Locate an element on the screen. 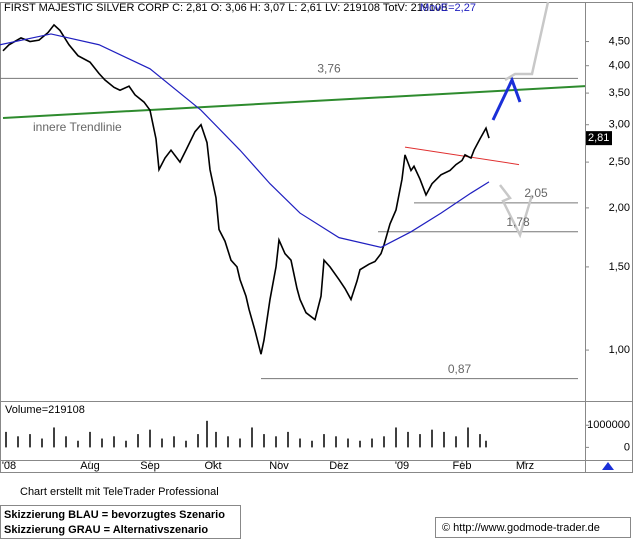 This screenshot has height=544, width=633. y-tick-label: 3,50 is located at coordinates (619, 93).